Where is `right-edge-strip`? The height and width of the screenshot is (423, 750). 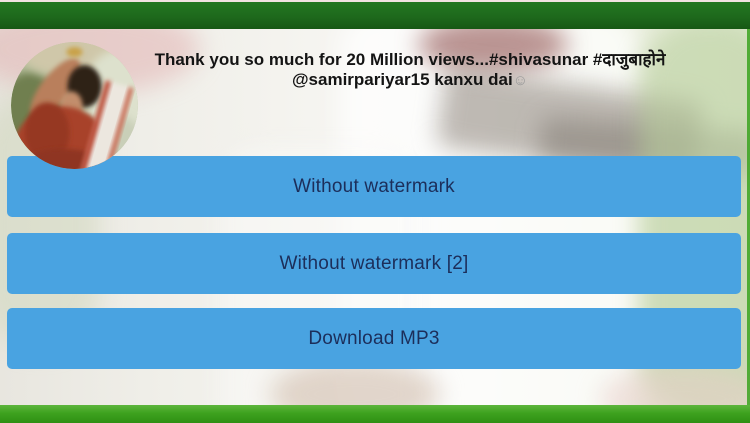
right-edge-strip is located at coordinates (748, 217).